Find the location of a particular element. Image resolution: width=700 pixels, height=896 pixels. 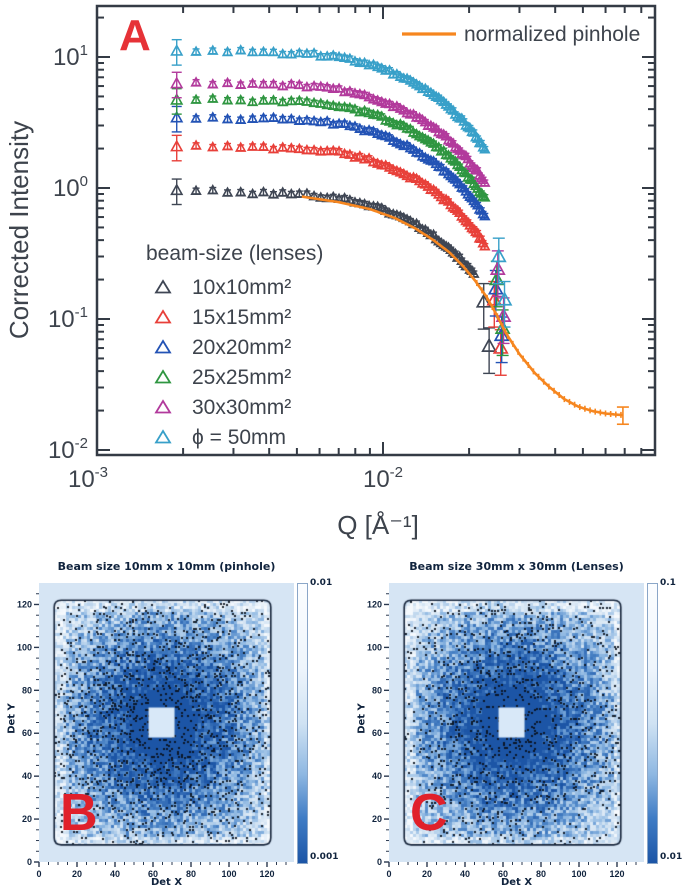

legend-row-2: 20x20mm² is located at coordinates (222, 347).